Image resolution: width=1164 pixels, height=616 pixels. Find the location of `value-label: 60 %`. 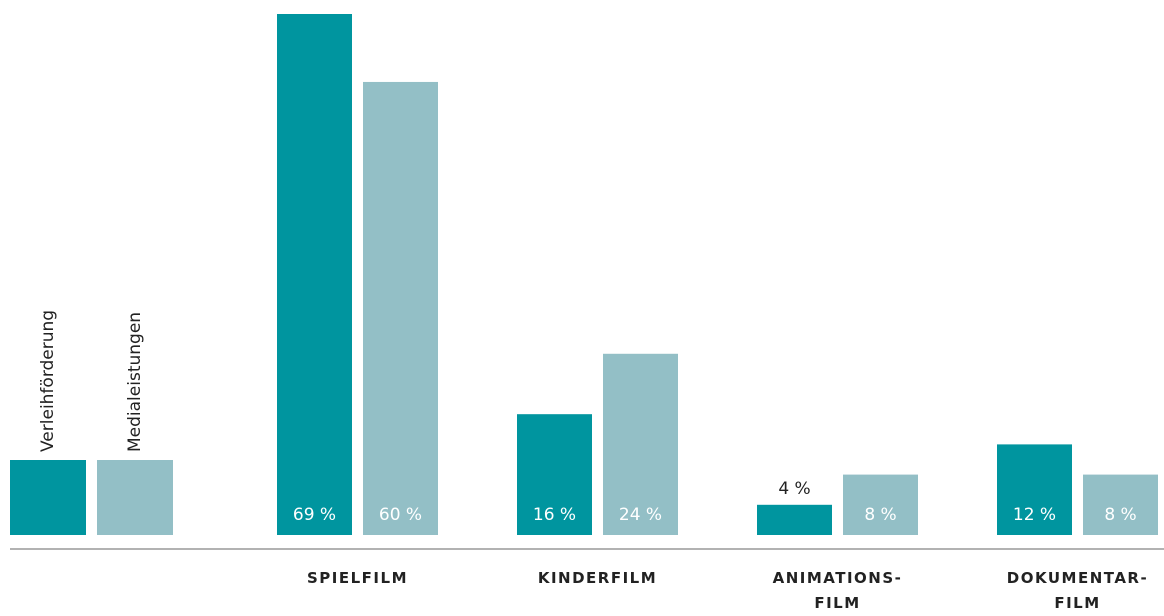

value-label: 60 % is located at coordinates (400, 515).